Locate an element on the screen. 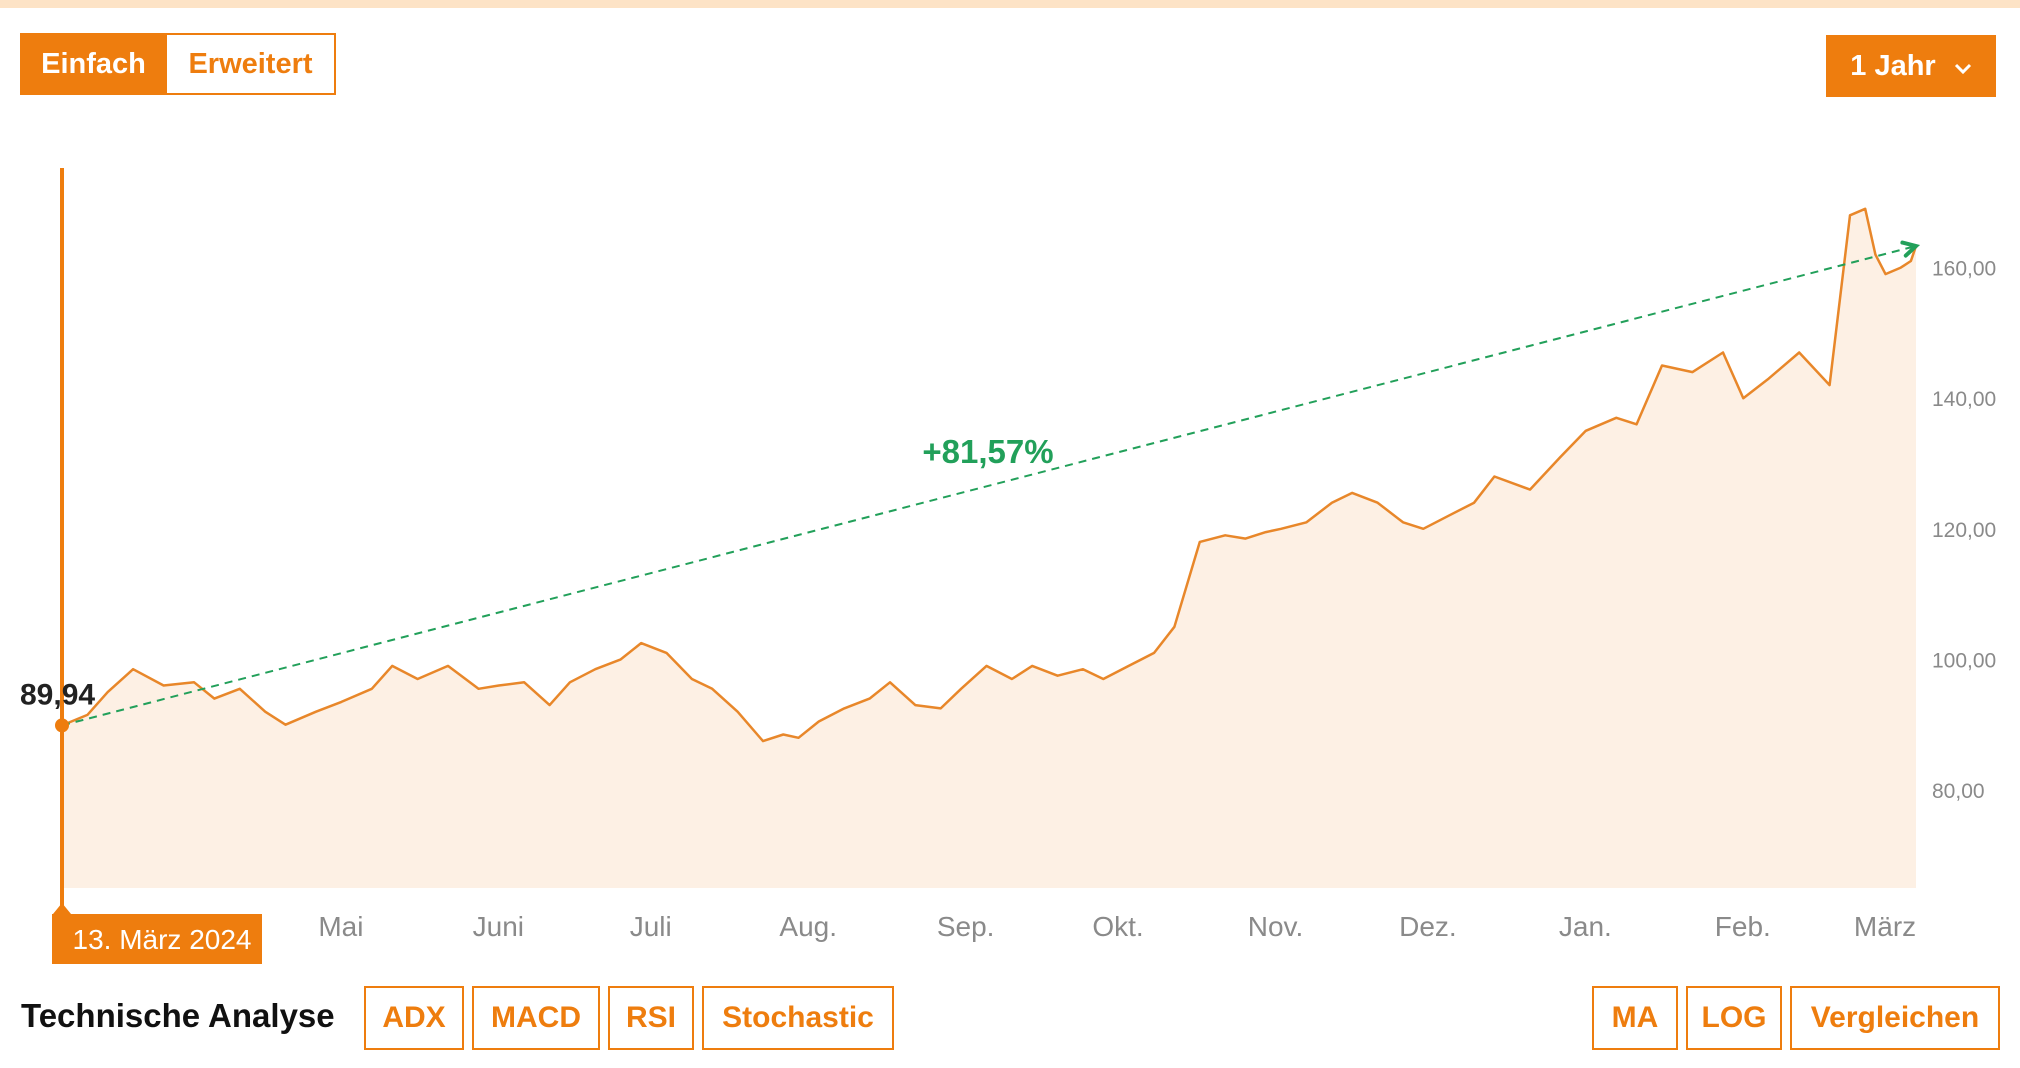 The height and width of the screenshot is (1068, 2020). y-tick-label: 160,00 is located at coordinates (1964, 269).